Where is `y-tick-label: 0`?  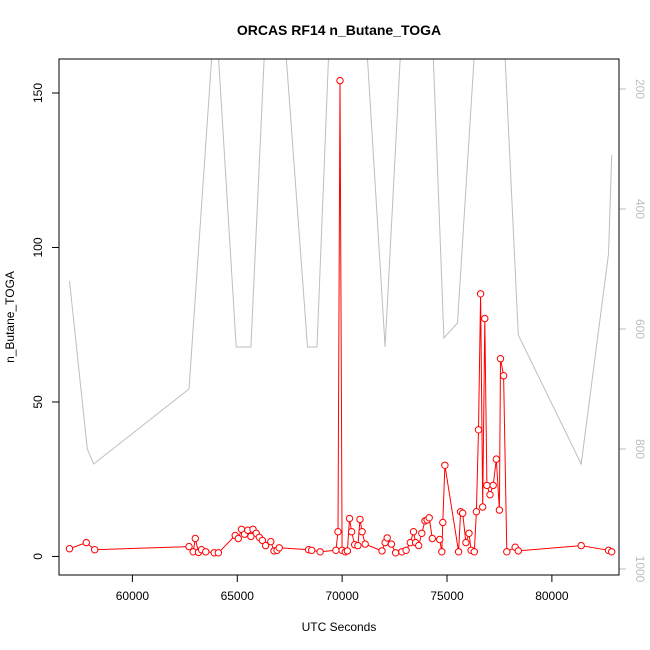
y-tick-label: 0 is located at coordinates (38, 556).